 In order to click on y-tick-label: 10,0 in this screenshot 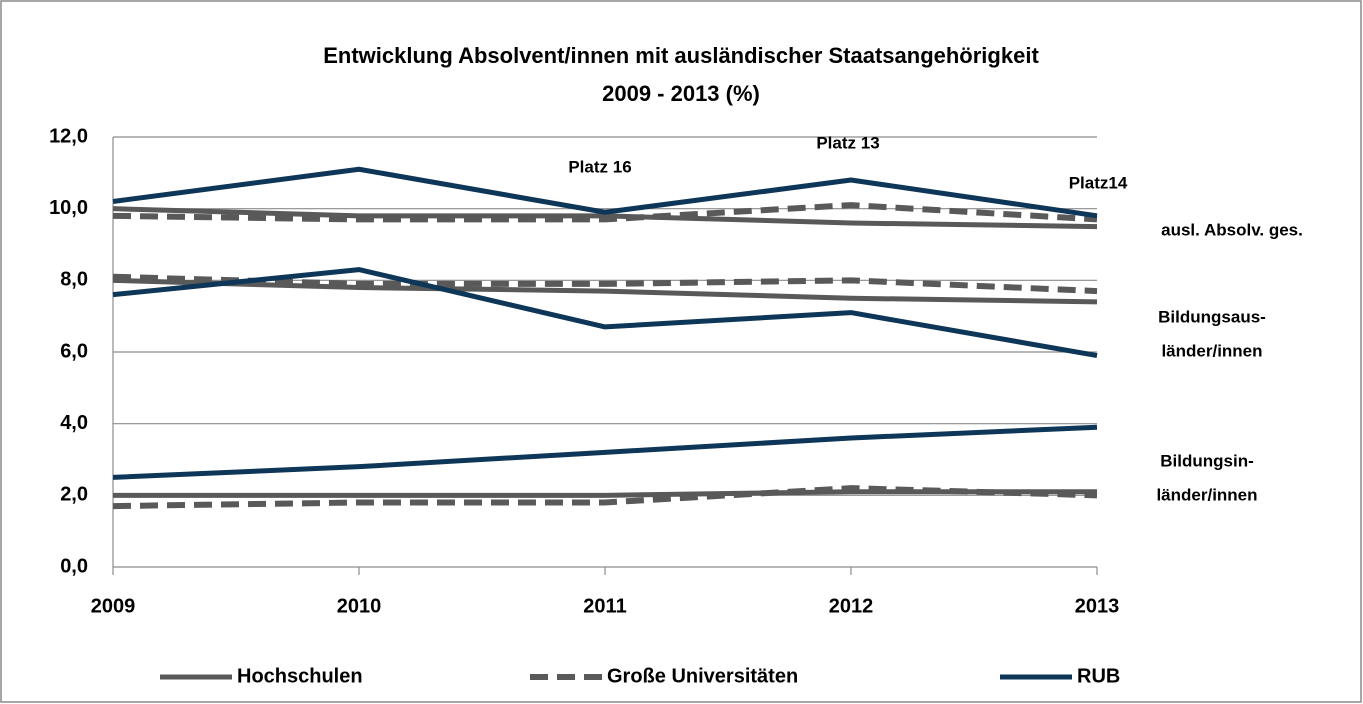, I will do `click(68, 208)`.